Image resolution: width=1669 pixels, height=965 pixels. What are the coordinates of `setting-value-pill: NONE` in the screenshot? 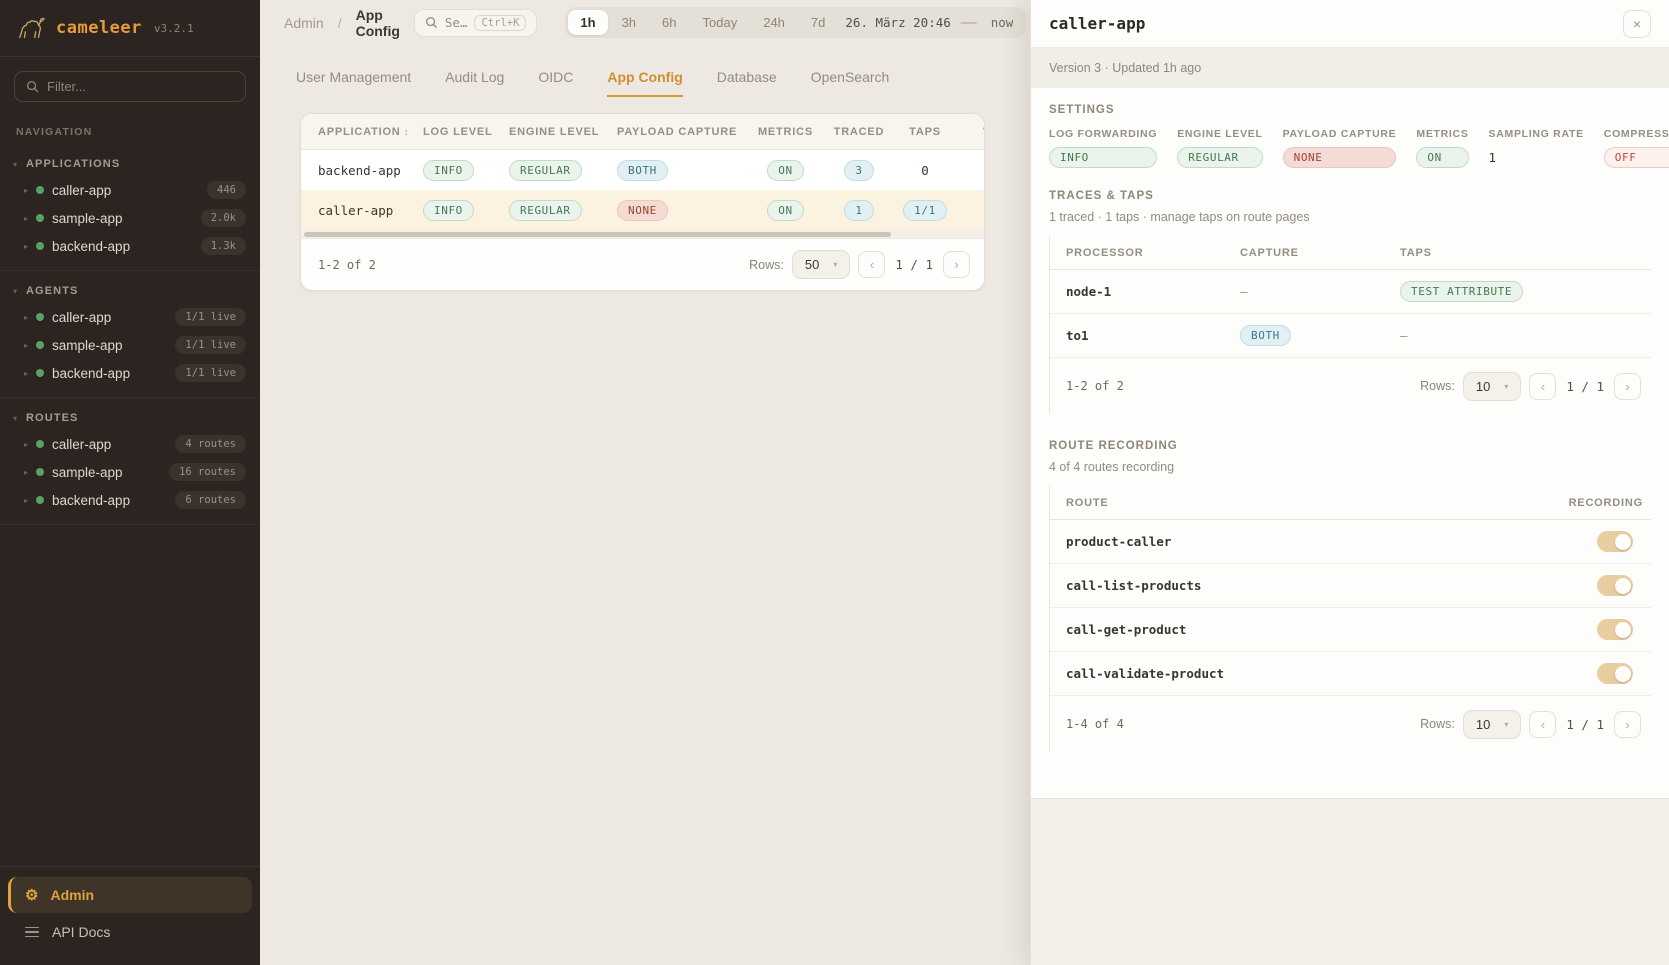 It's located at (1339, 157).